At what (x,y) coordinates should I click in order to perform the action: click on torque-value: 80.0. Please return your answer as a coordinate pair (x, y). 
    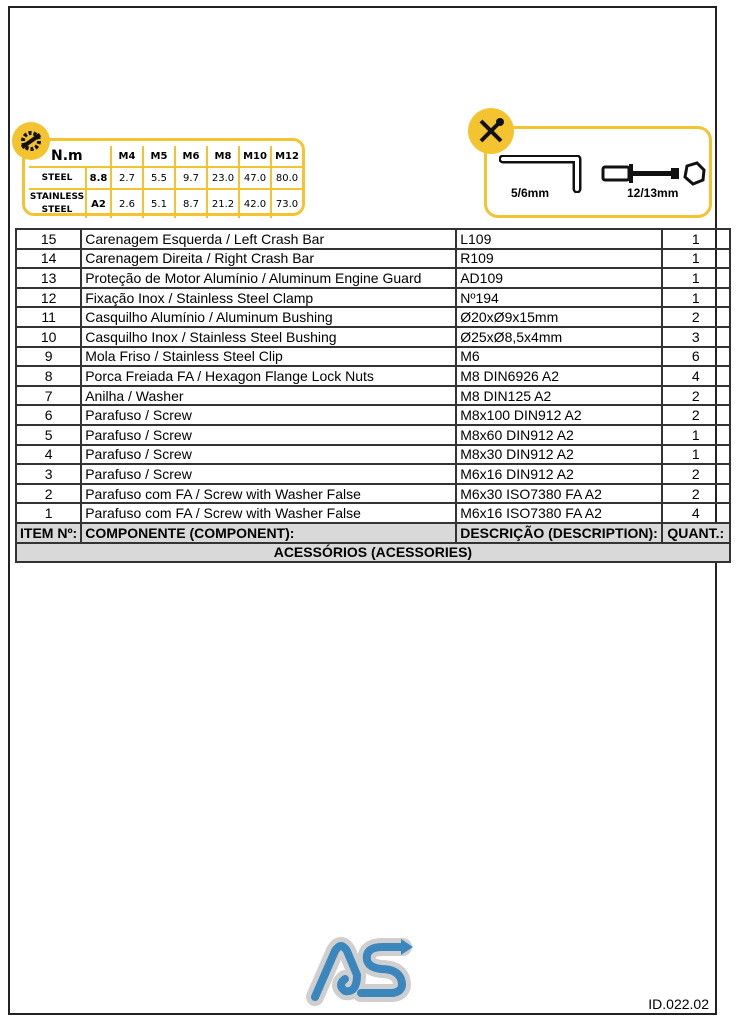
    Looking at the image, I should click on (286, 177).